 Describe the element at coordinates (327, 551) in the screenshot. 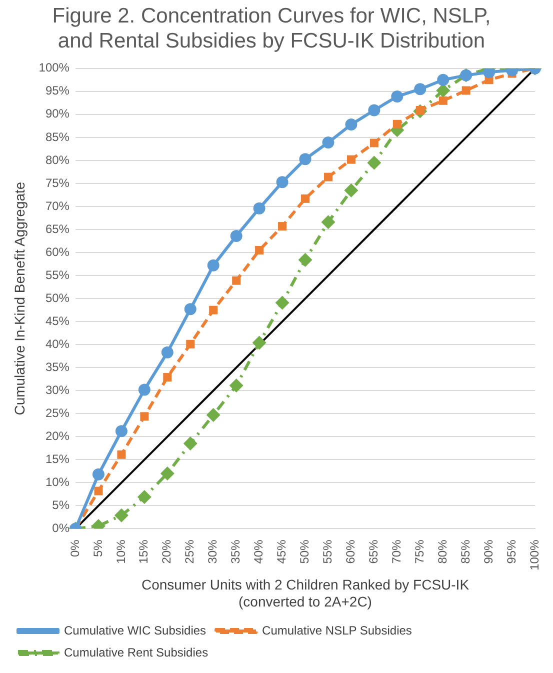

I see `x-tick-label: 55%` at that location.